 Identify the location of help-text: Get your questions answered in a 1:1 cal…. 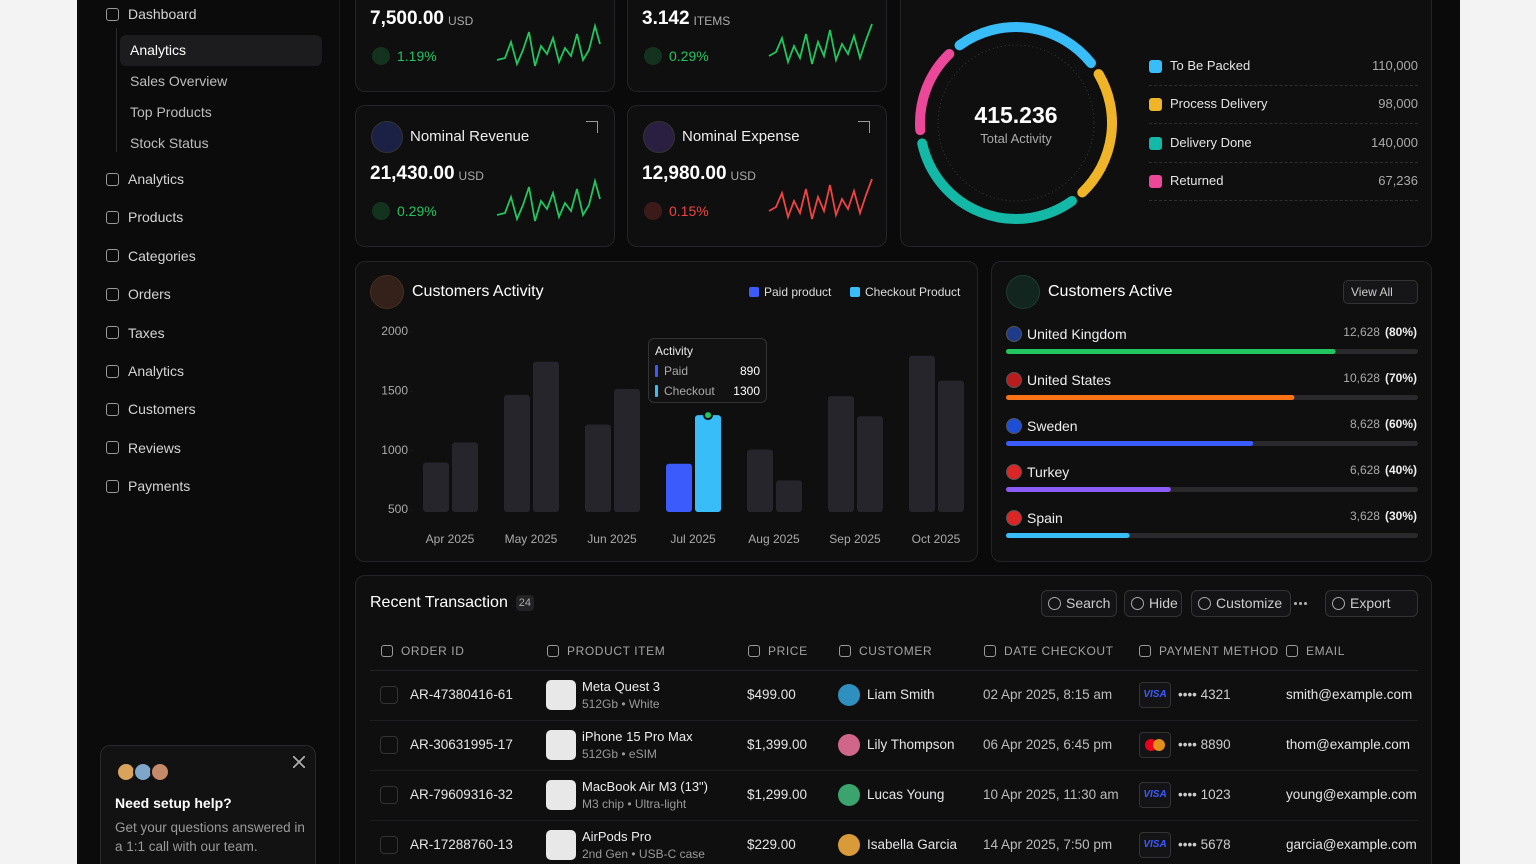
(210, 837).